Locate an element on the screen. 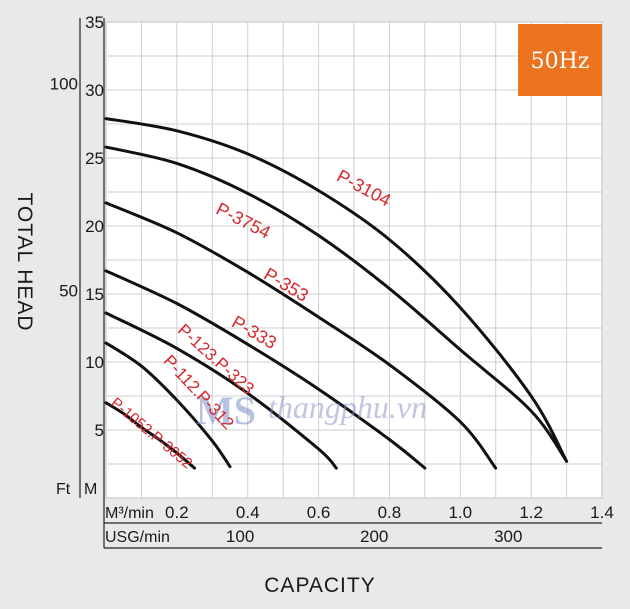 The height and width of the screenshot is (609, 630). y2-tick-label: 50 is located at coordinates (68, 291).